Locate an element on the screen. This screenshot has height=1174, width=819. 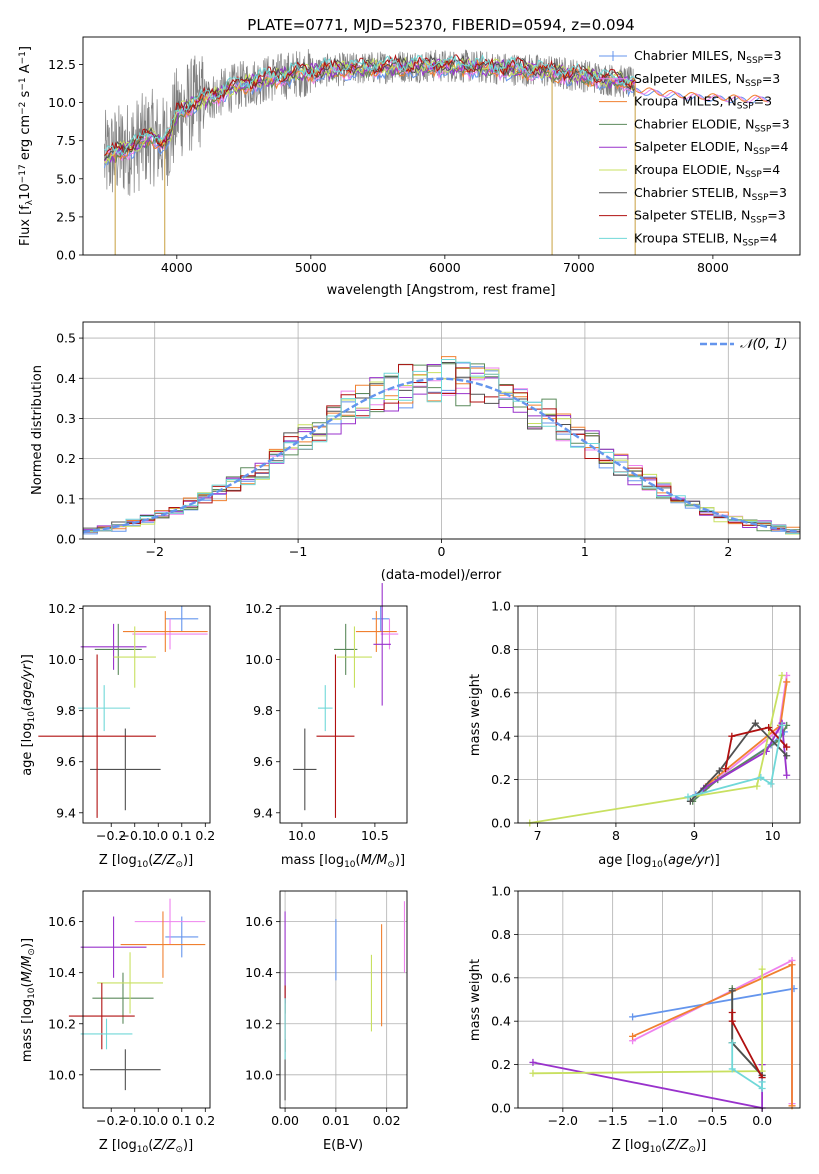
y-tick-label: 0.4 is located at coordinates (501, 1021).